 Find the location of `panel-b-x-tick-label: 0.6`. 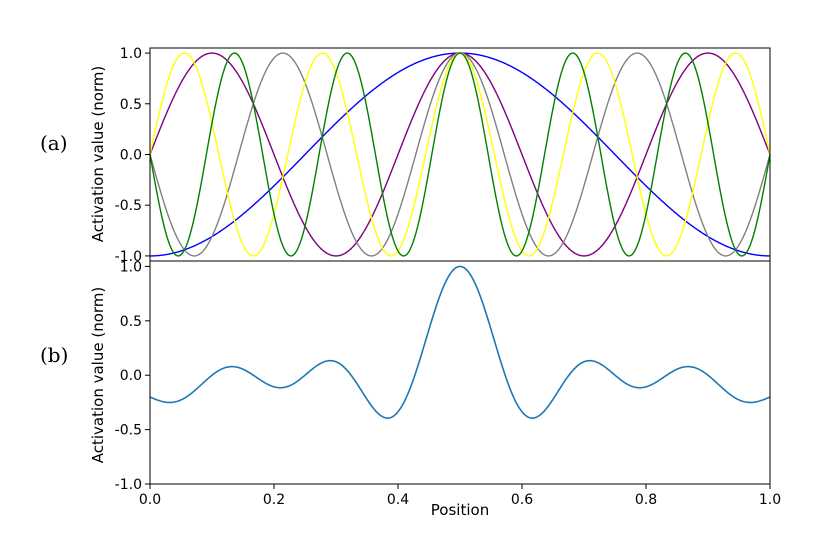

panel-b-x-tick-label: 0.6 is located at coordinates (522, 500).